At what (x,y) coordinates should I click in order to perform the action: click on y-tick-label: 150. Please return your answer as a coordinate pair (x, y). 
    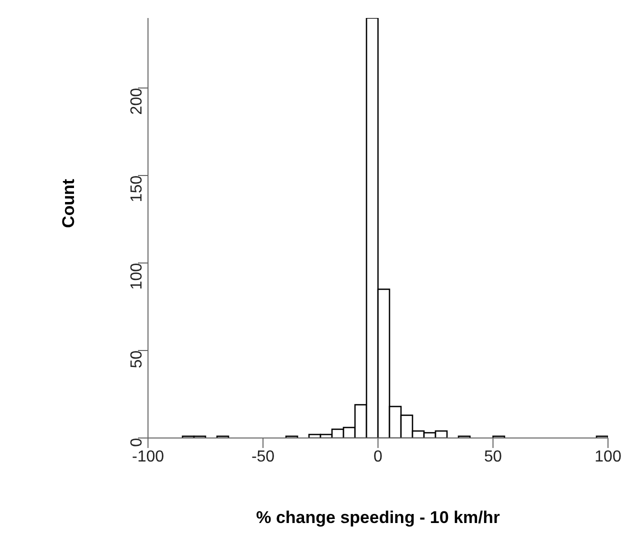
    Looking at the image, I should click on (137, 188).